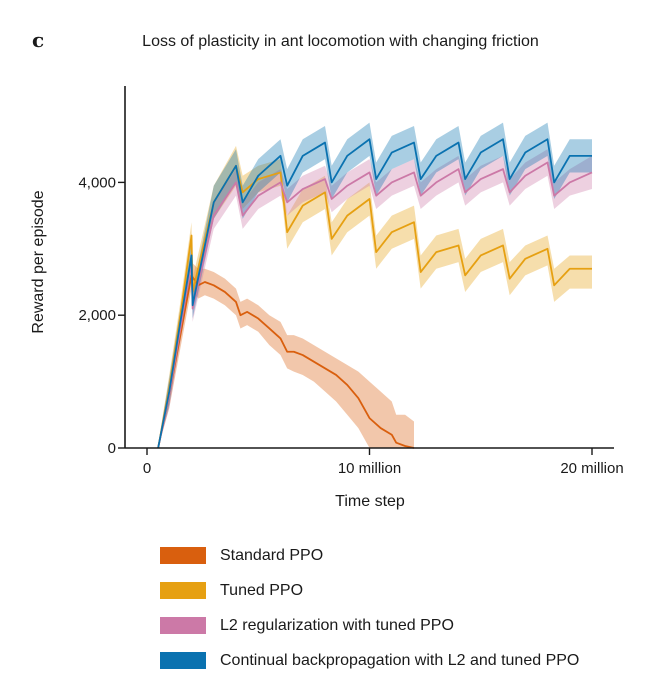 This screenshot has width=661, height=686. Describe the element at coordinates (286, 361) in the screenshot. I see `line-standard-ppo` at that location.